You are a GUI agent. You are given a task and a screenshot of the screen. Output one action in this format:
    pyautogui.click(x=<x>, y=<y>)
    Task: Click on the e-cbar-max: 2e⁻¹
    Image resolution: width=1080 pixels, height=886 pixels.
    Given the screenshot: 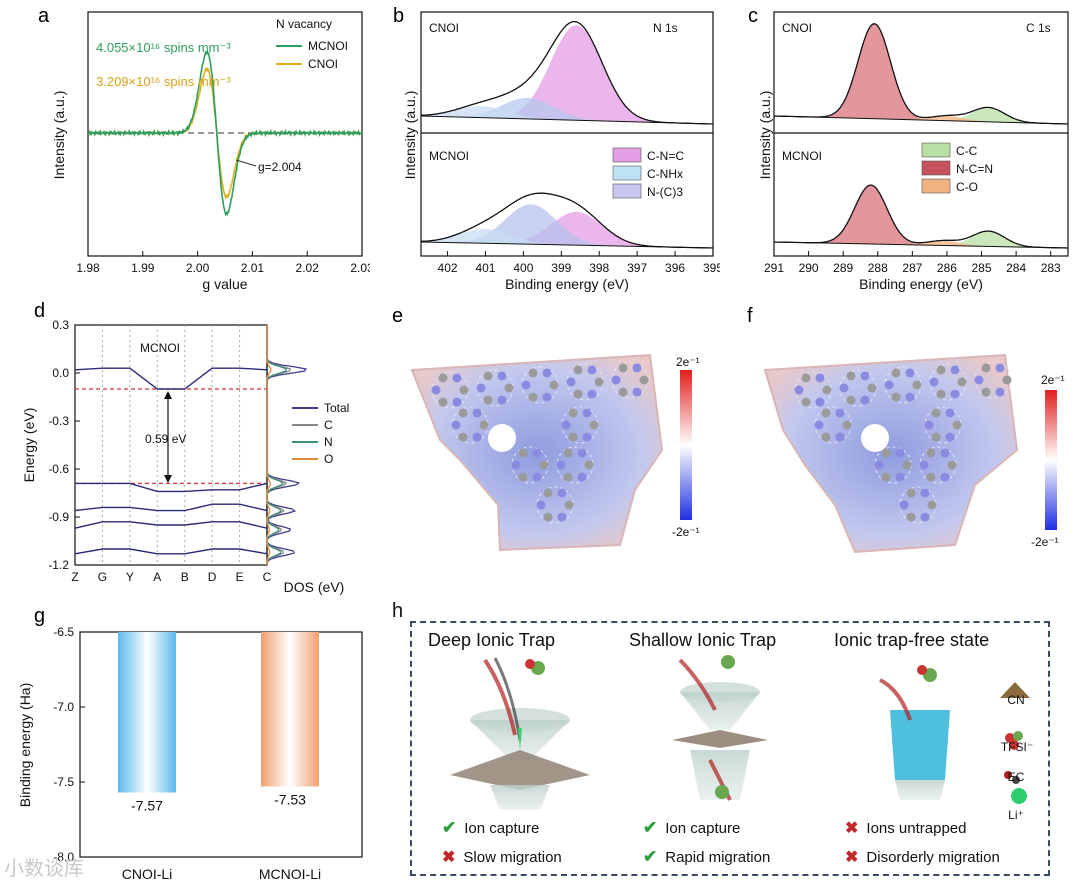 What is the action you would take?
    pyautogui.click(x=688, y=362)
    